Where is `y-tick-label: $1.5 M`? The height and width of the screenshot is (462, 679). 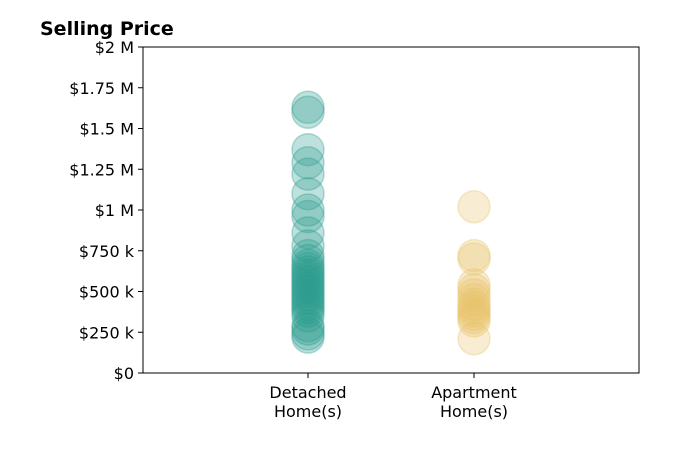
y-tick-label: $1.5 M is located at coordinates (106, 129).